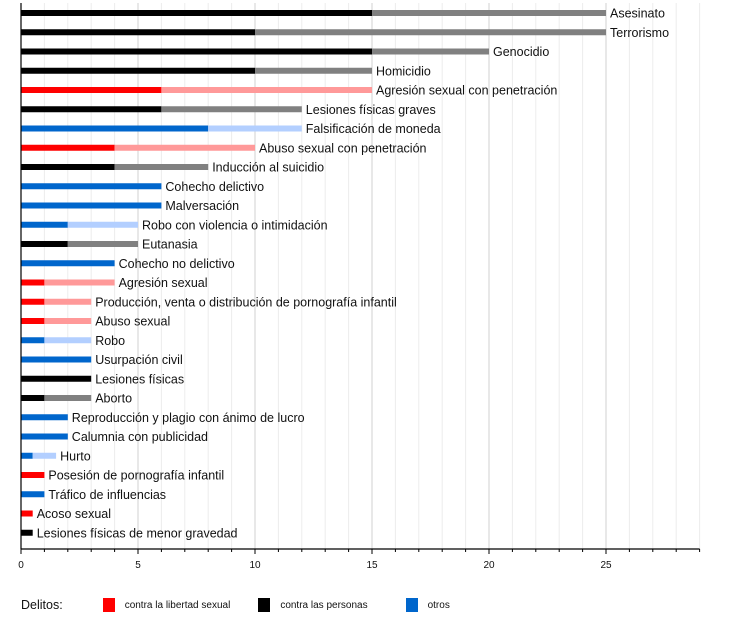 Image resolution: width=750 pixels, height=630 pixels. What do you see at coordinates (235, 225) in the screenshot?
I see `bar-label: Robo con violencia o intimidación` at bounding box center [235, 225].